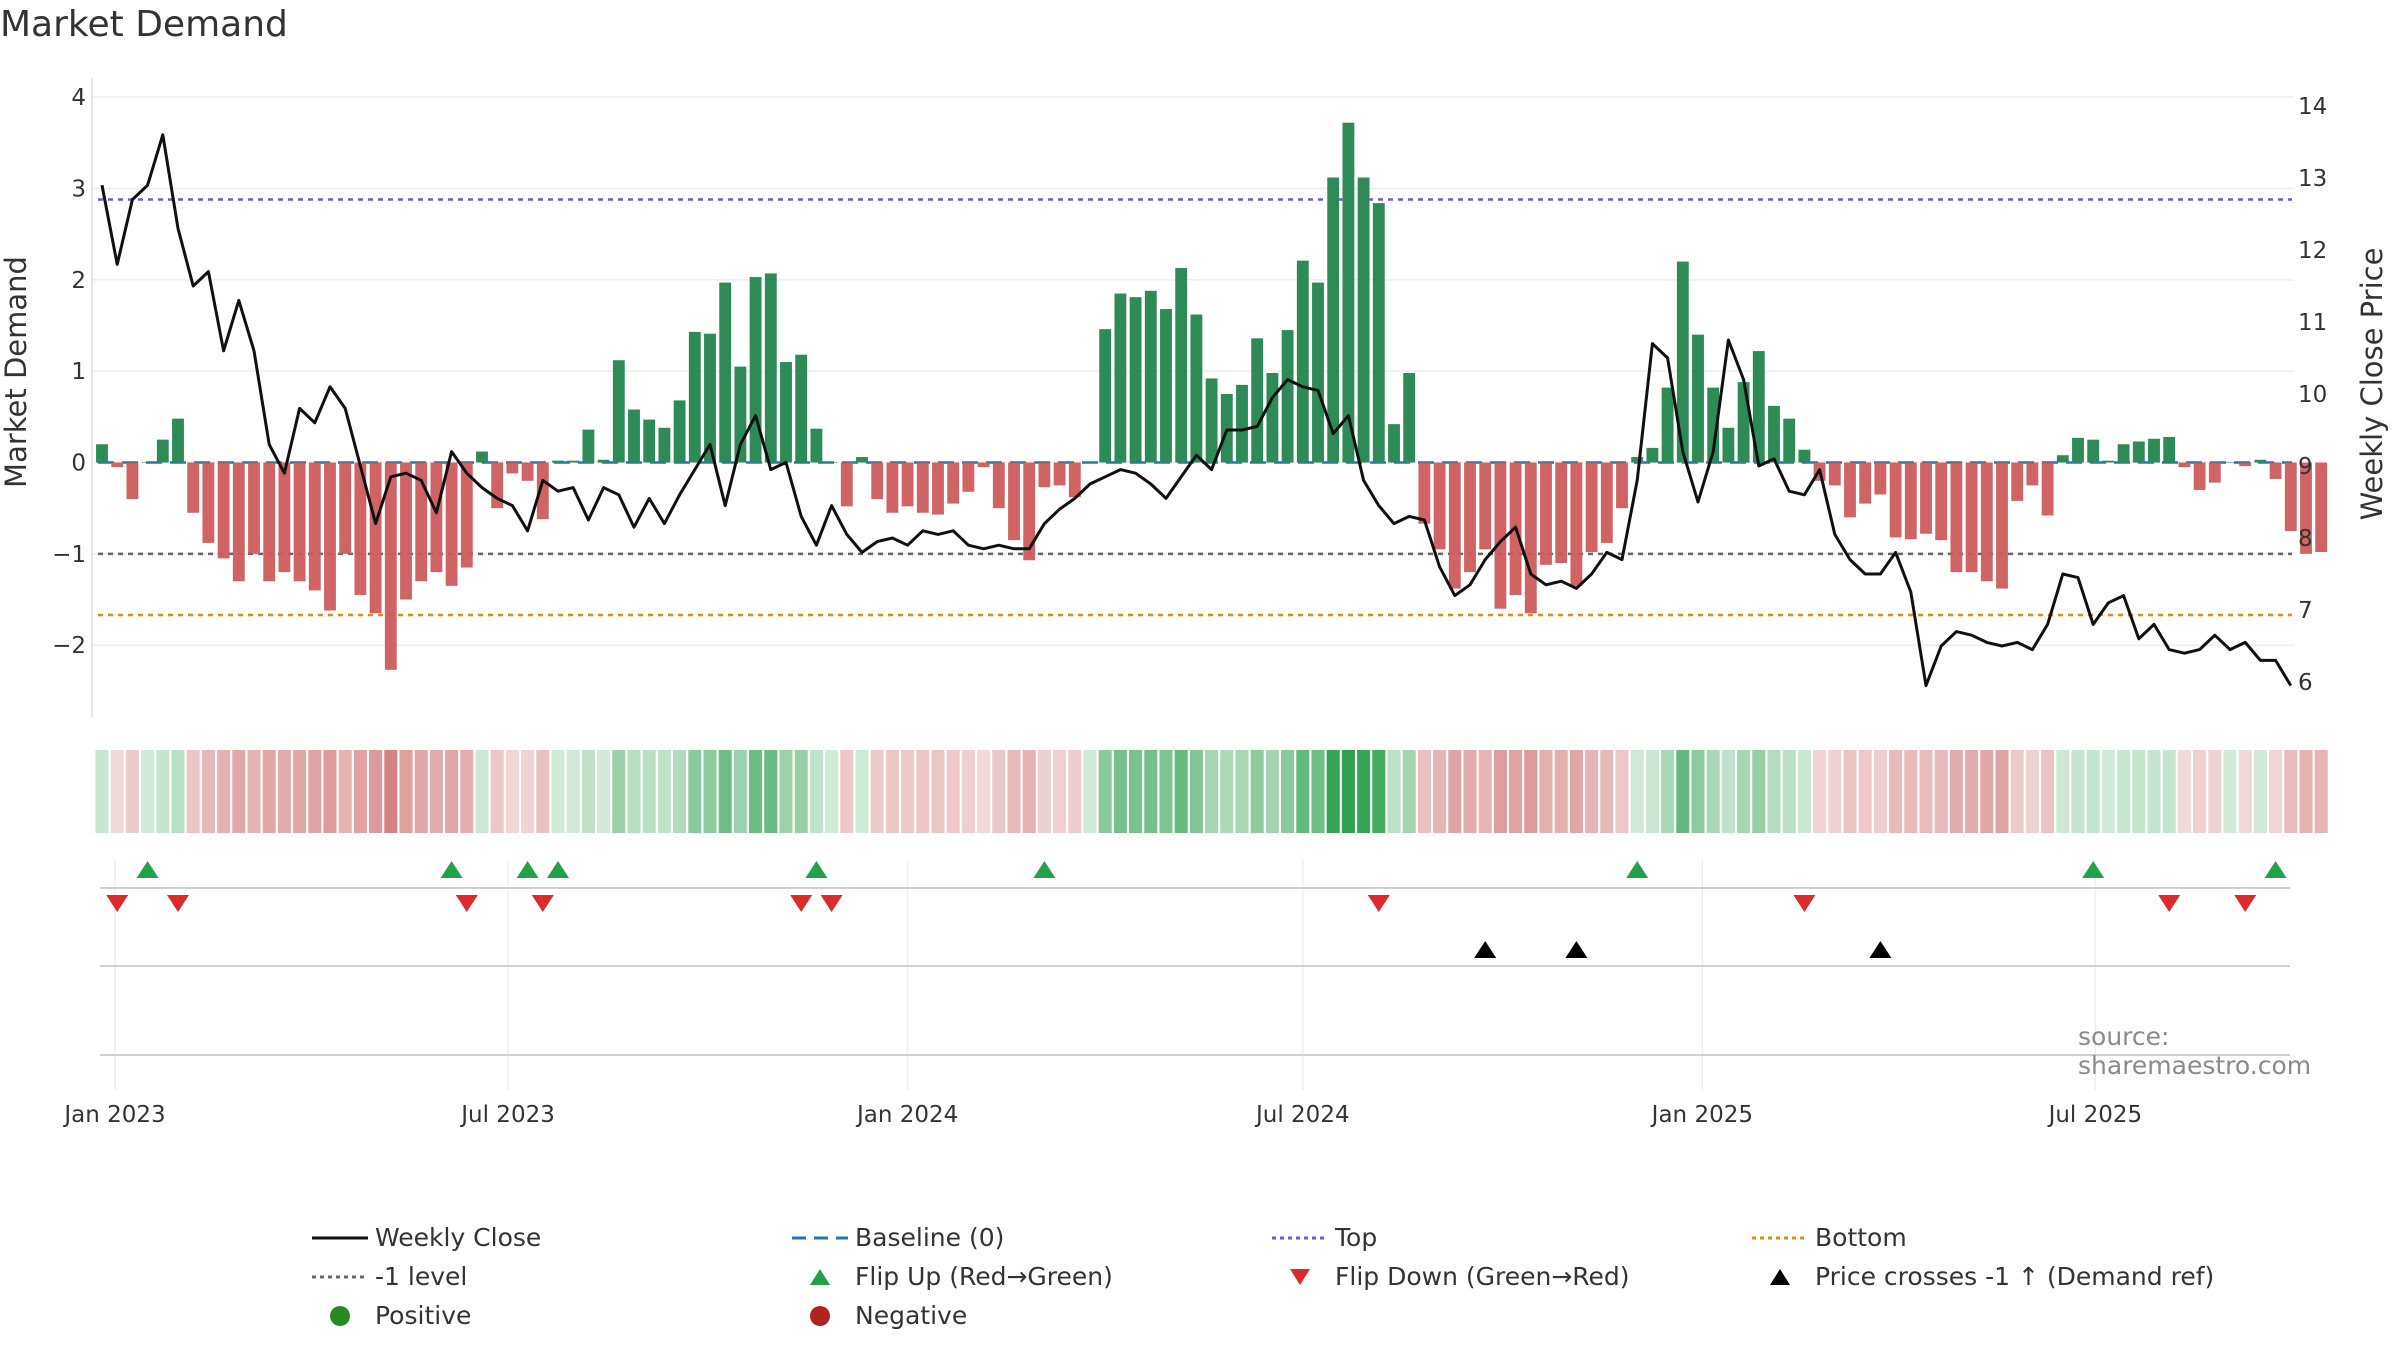 This screenshot has width=2400, height=1350. I want to click on right-tick-label: 6, so click(2305, 683).